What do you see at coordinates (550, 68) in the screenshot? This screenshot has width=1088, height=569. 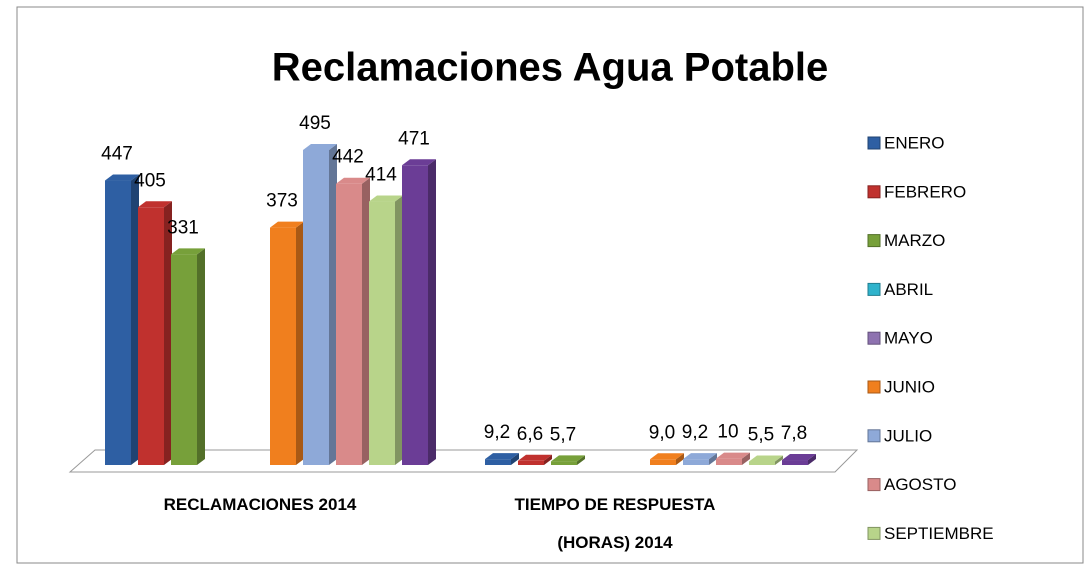 I see `chart-title: Reclamaciones Agua Potable` at bounding box center [550, 68].